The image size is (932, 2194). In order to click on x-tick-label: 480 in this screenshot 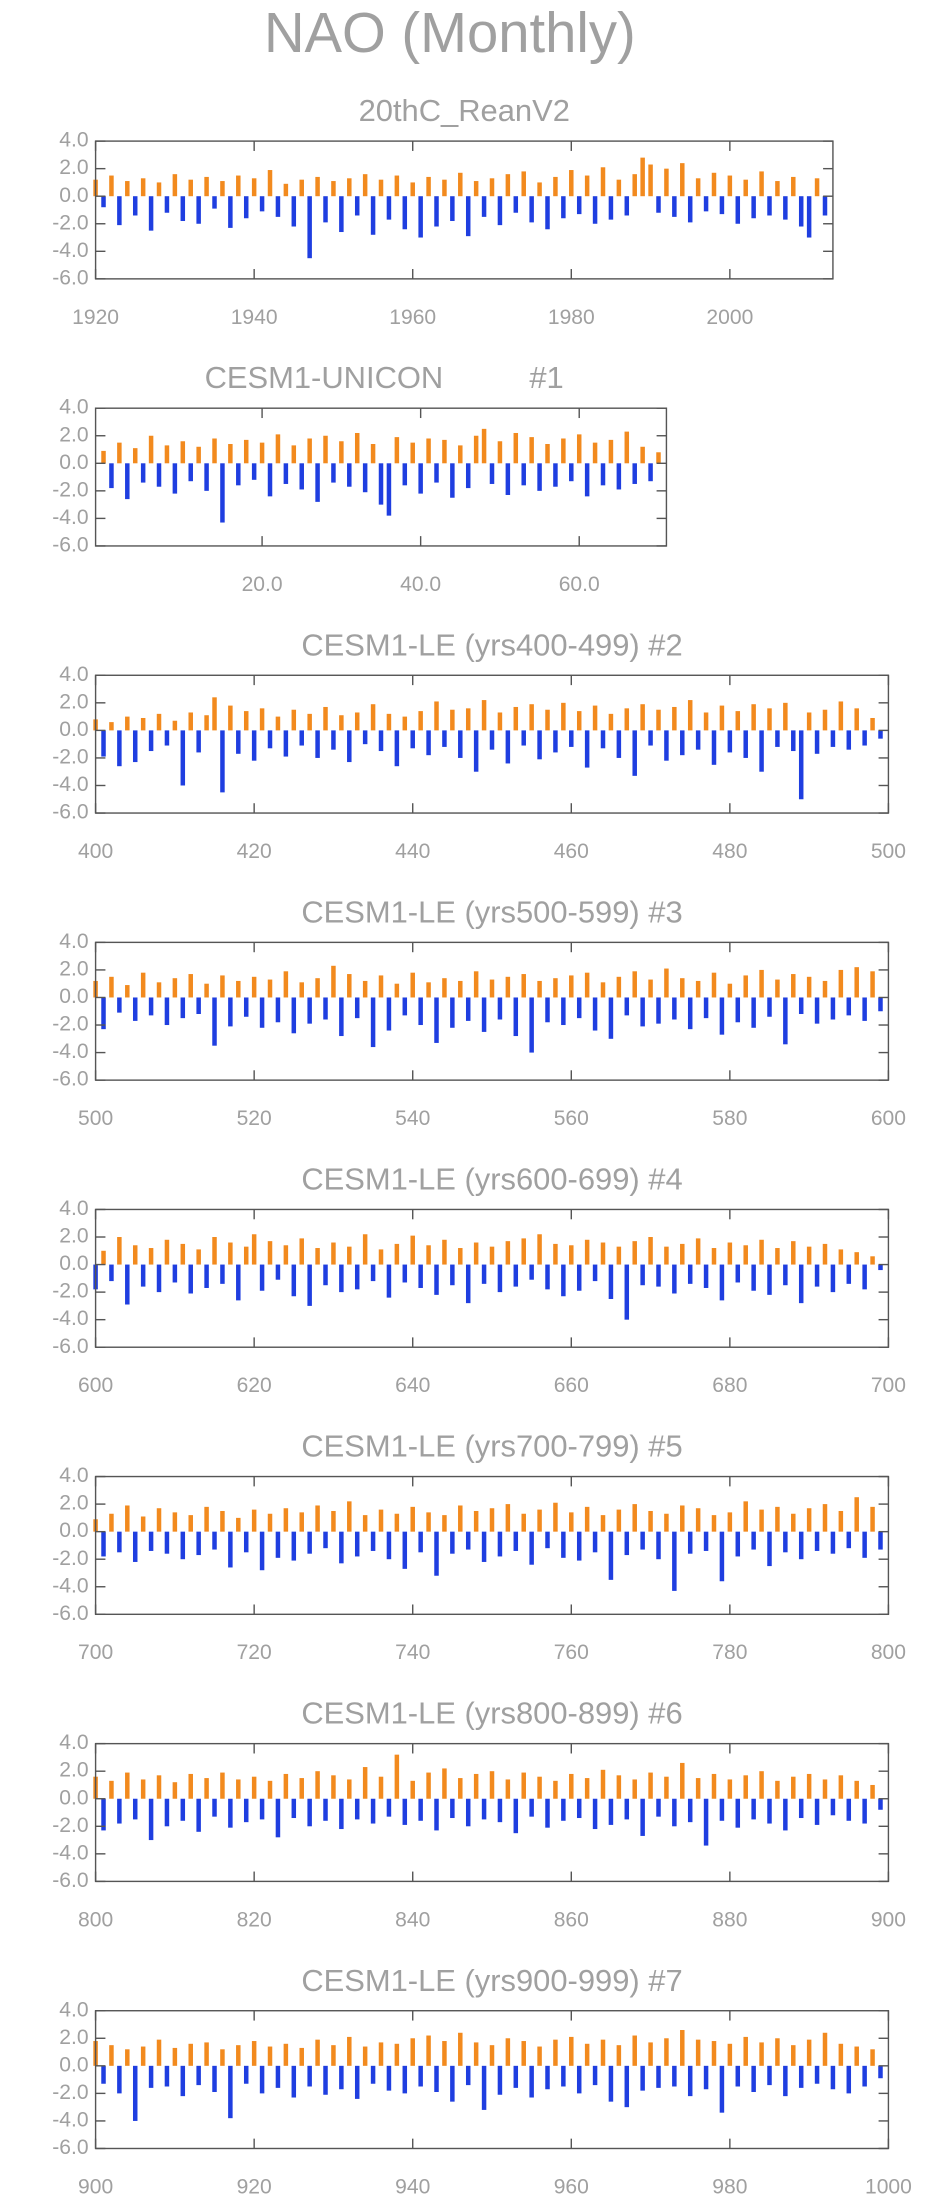, I will do `click(729, 851)`.